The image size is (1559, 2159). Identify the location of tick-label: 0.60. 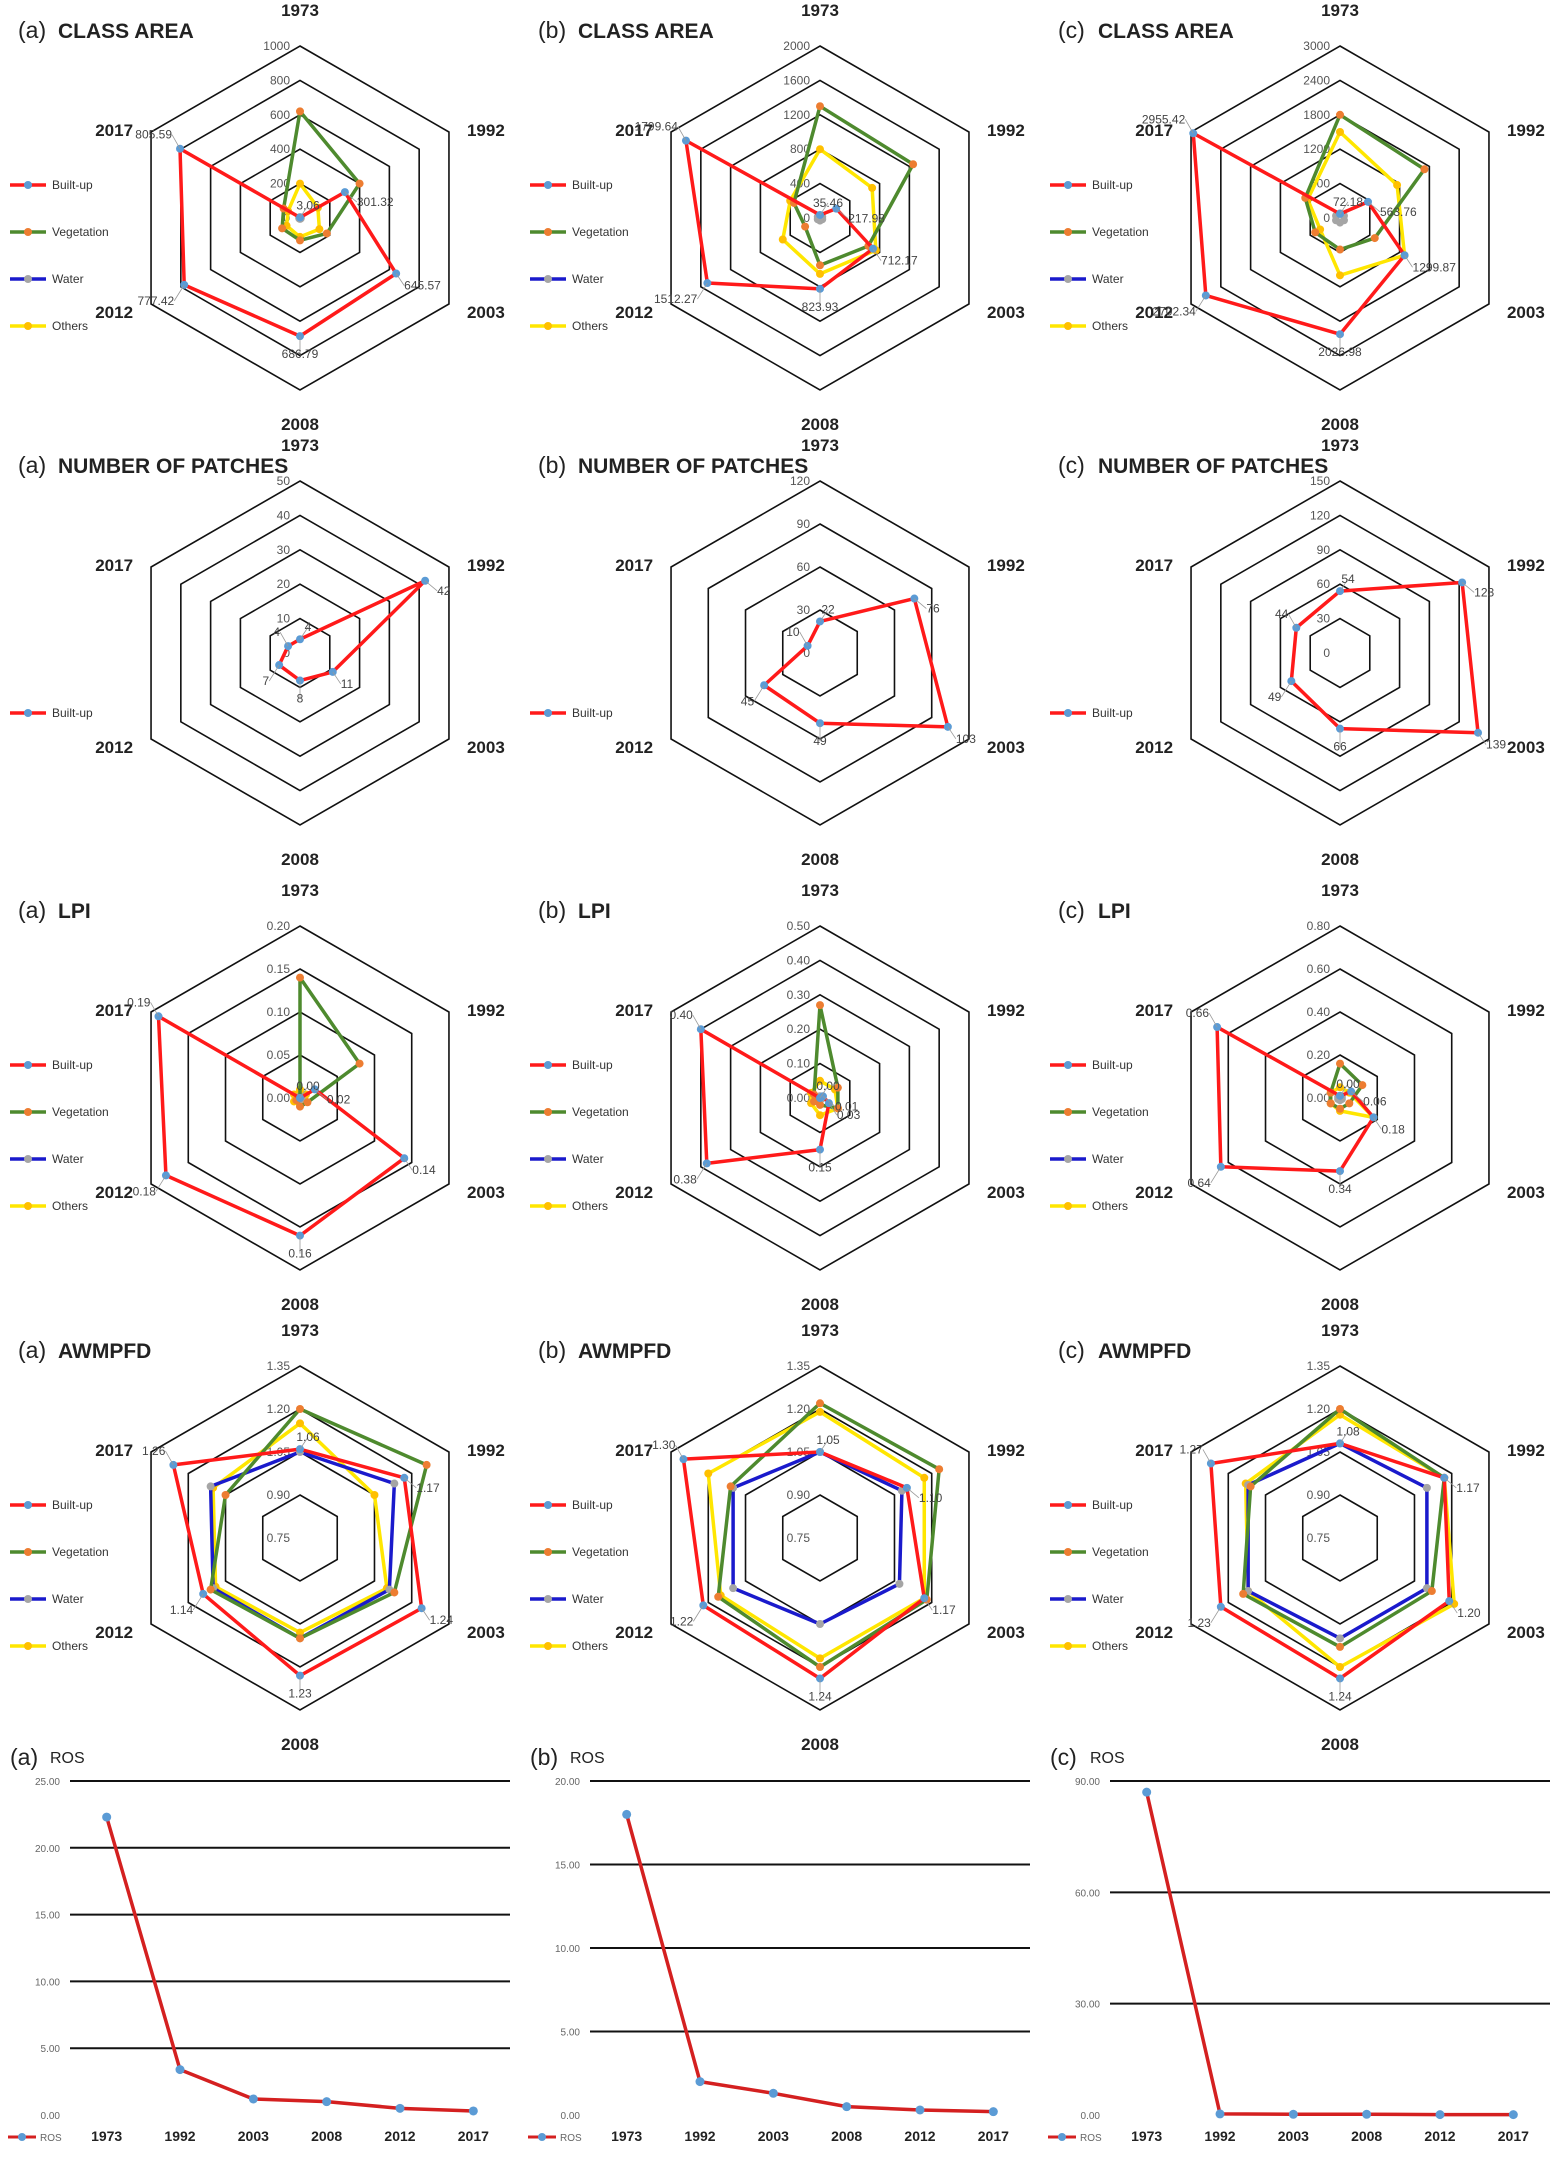
(1319, 969).